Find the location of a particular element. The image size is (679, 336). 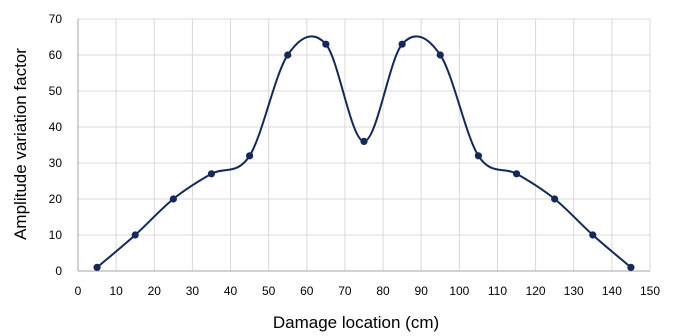

x-tick-label: 60 is located at coordinates (307, 291).